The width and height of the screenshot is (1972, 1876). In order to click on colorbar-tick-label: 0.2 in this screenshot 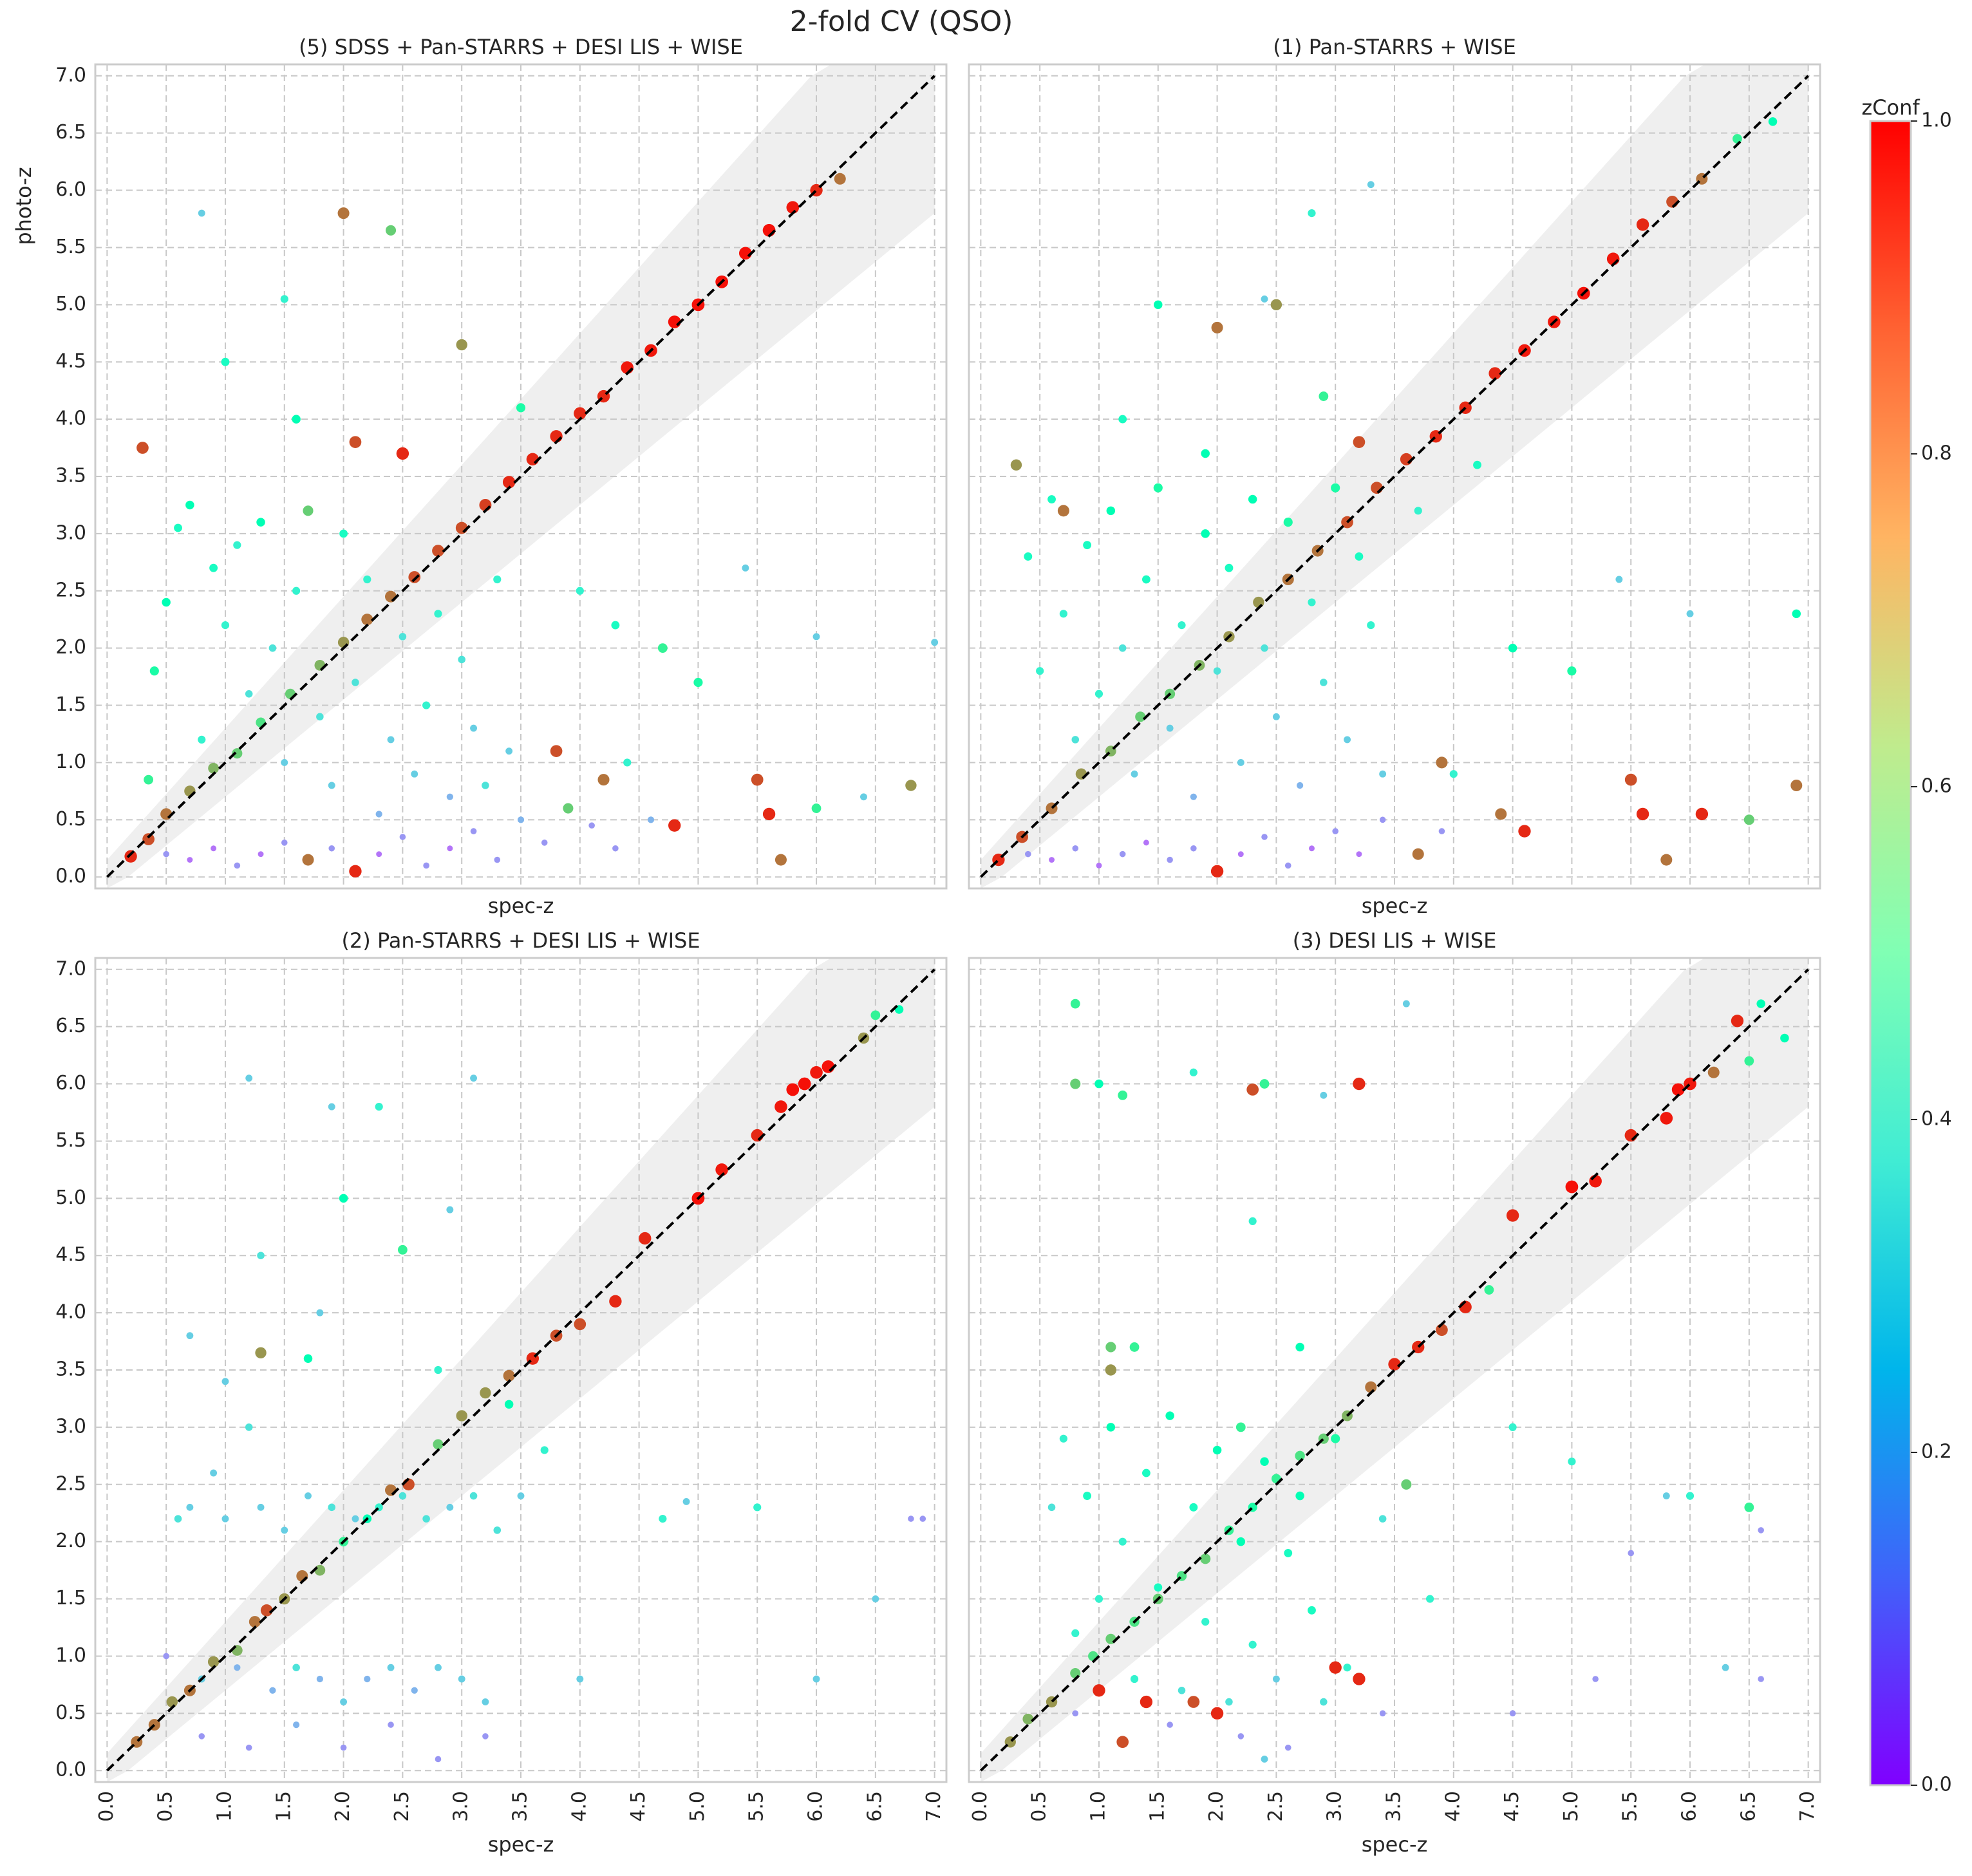, I will do `click(1936, 1452)`.